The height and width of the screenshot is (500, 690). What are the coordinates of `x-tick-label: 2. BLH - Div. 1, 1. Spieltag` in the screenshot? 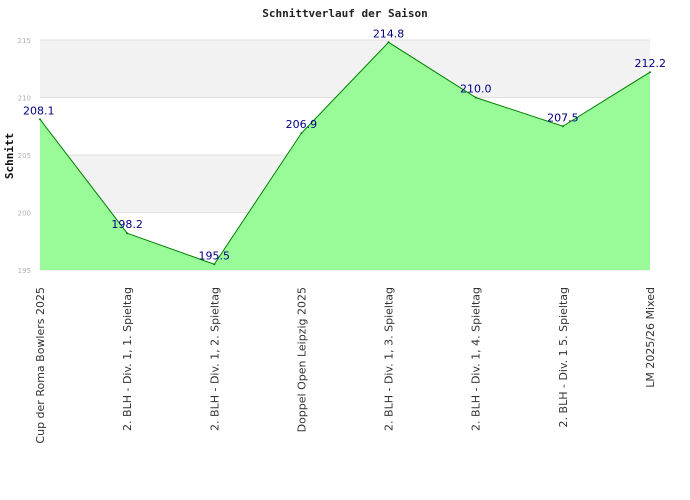 It's located at (127, 359).